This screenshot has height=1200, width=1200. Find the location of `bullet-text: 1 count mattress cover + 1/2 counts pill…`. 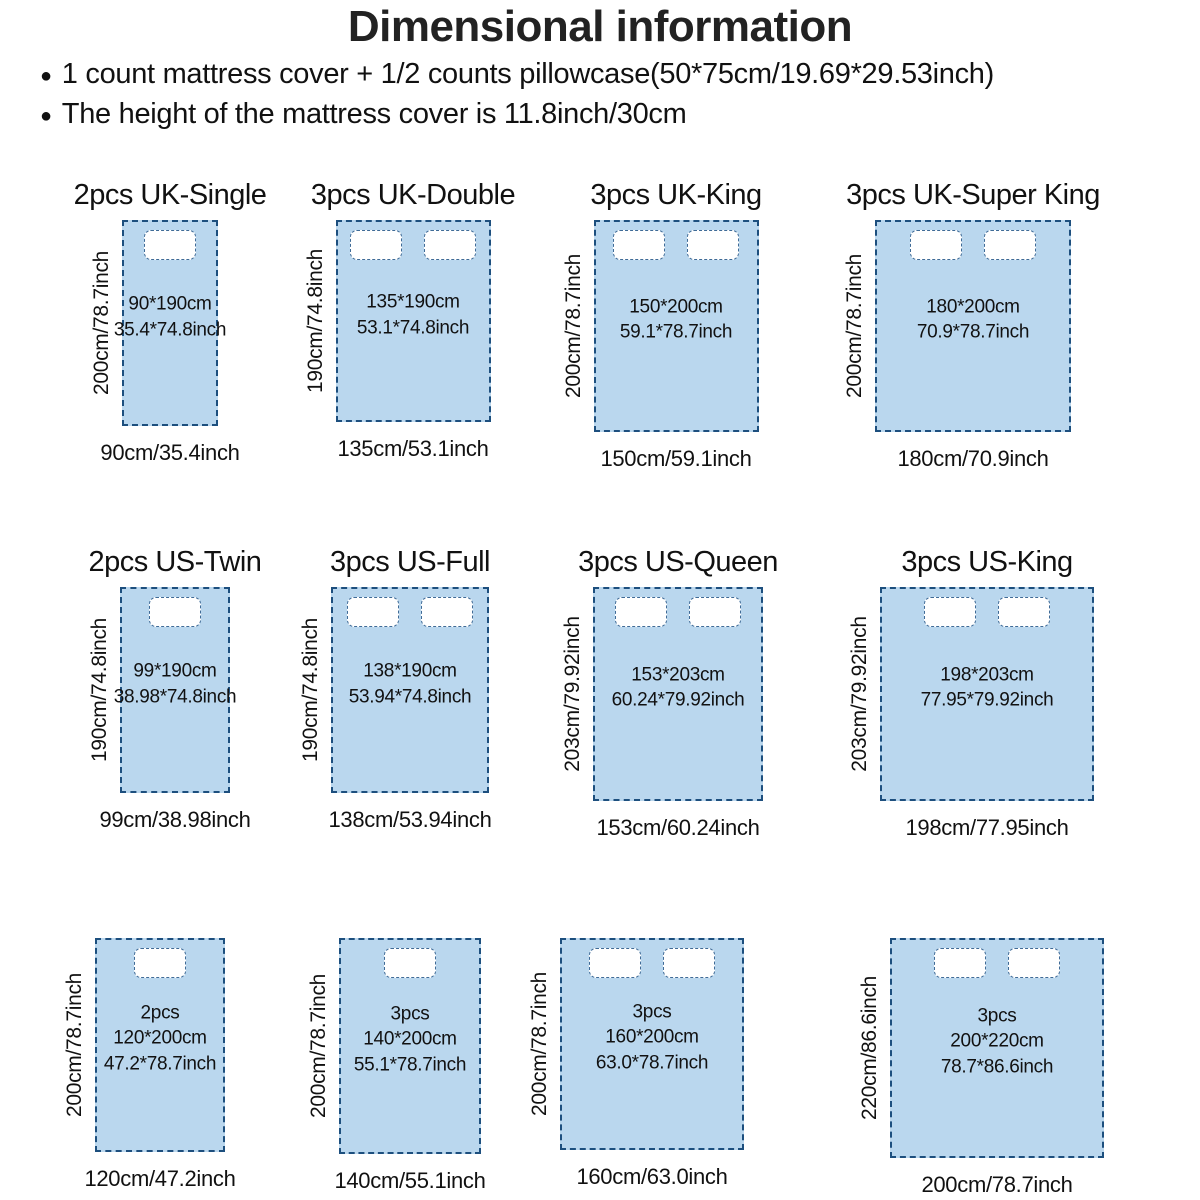

bullet-text: 1 count mattress cover + 1/2 counts pill… is located at coordinates (528, 74).